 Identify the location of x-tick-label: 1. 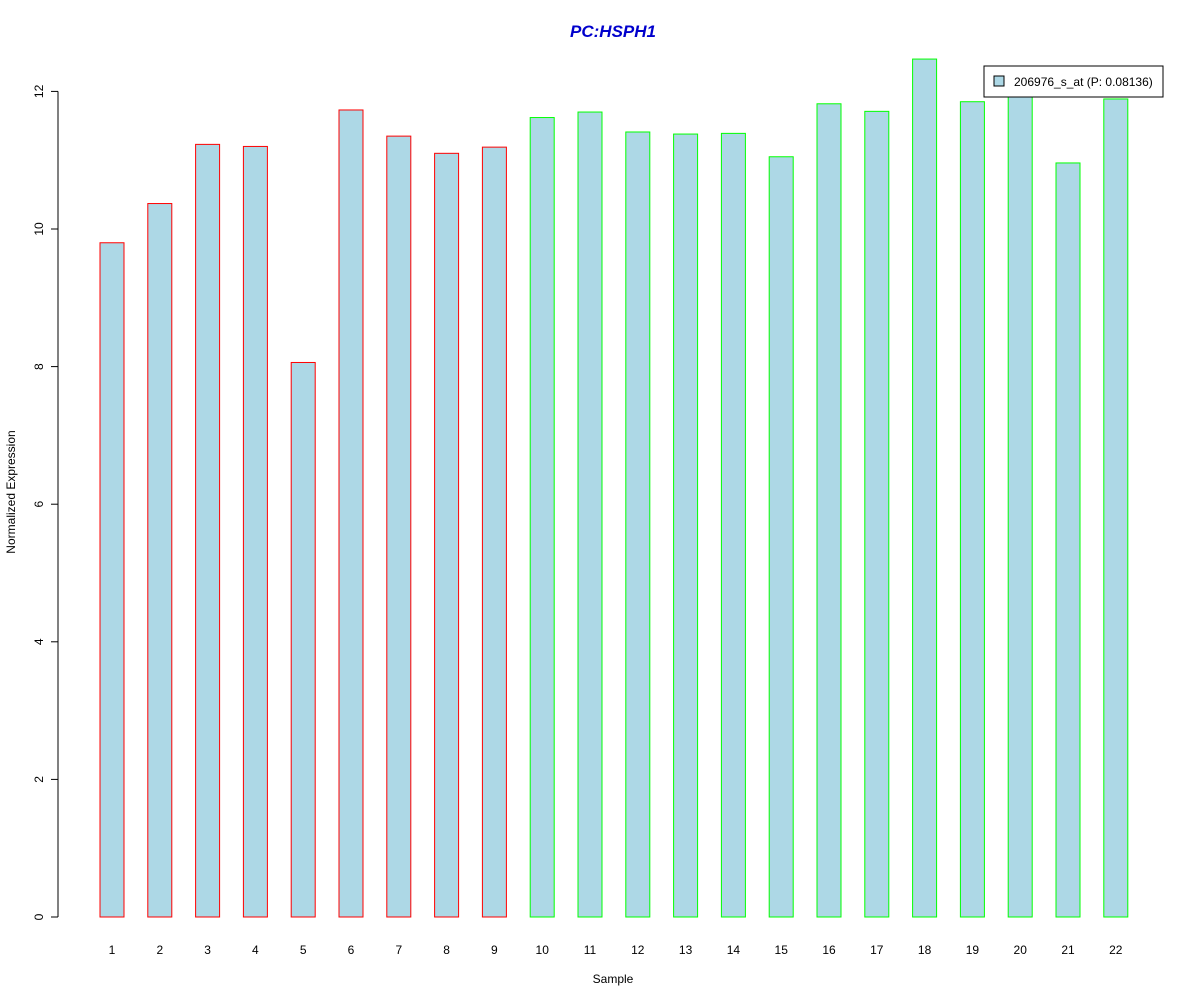
(112, 950).